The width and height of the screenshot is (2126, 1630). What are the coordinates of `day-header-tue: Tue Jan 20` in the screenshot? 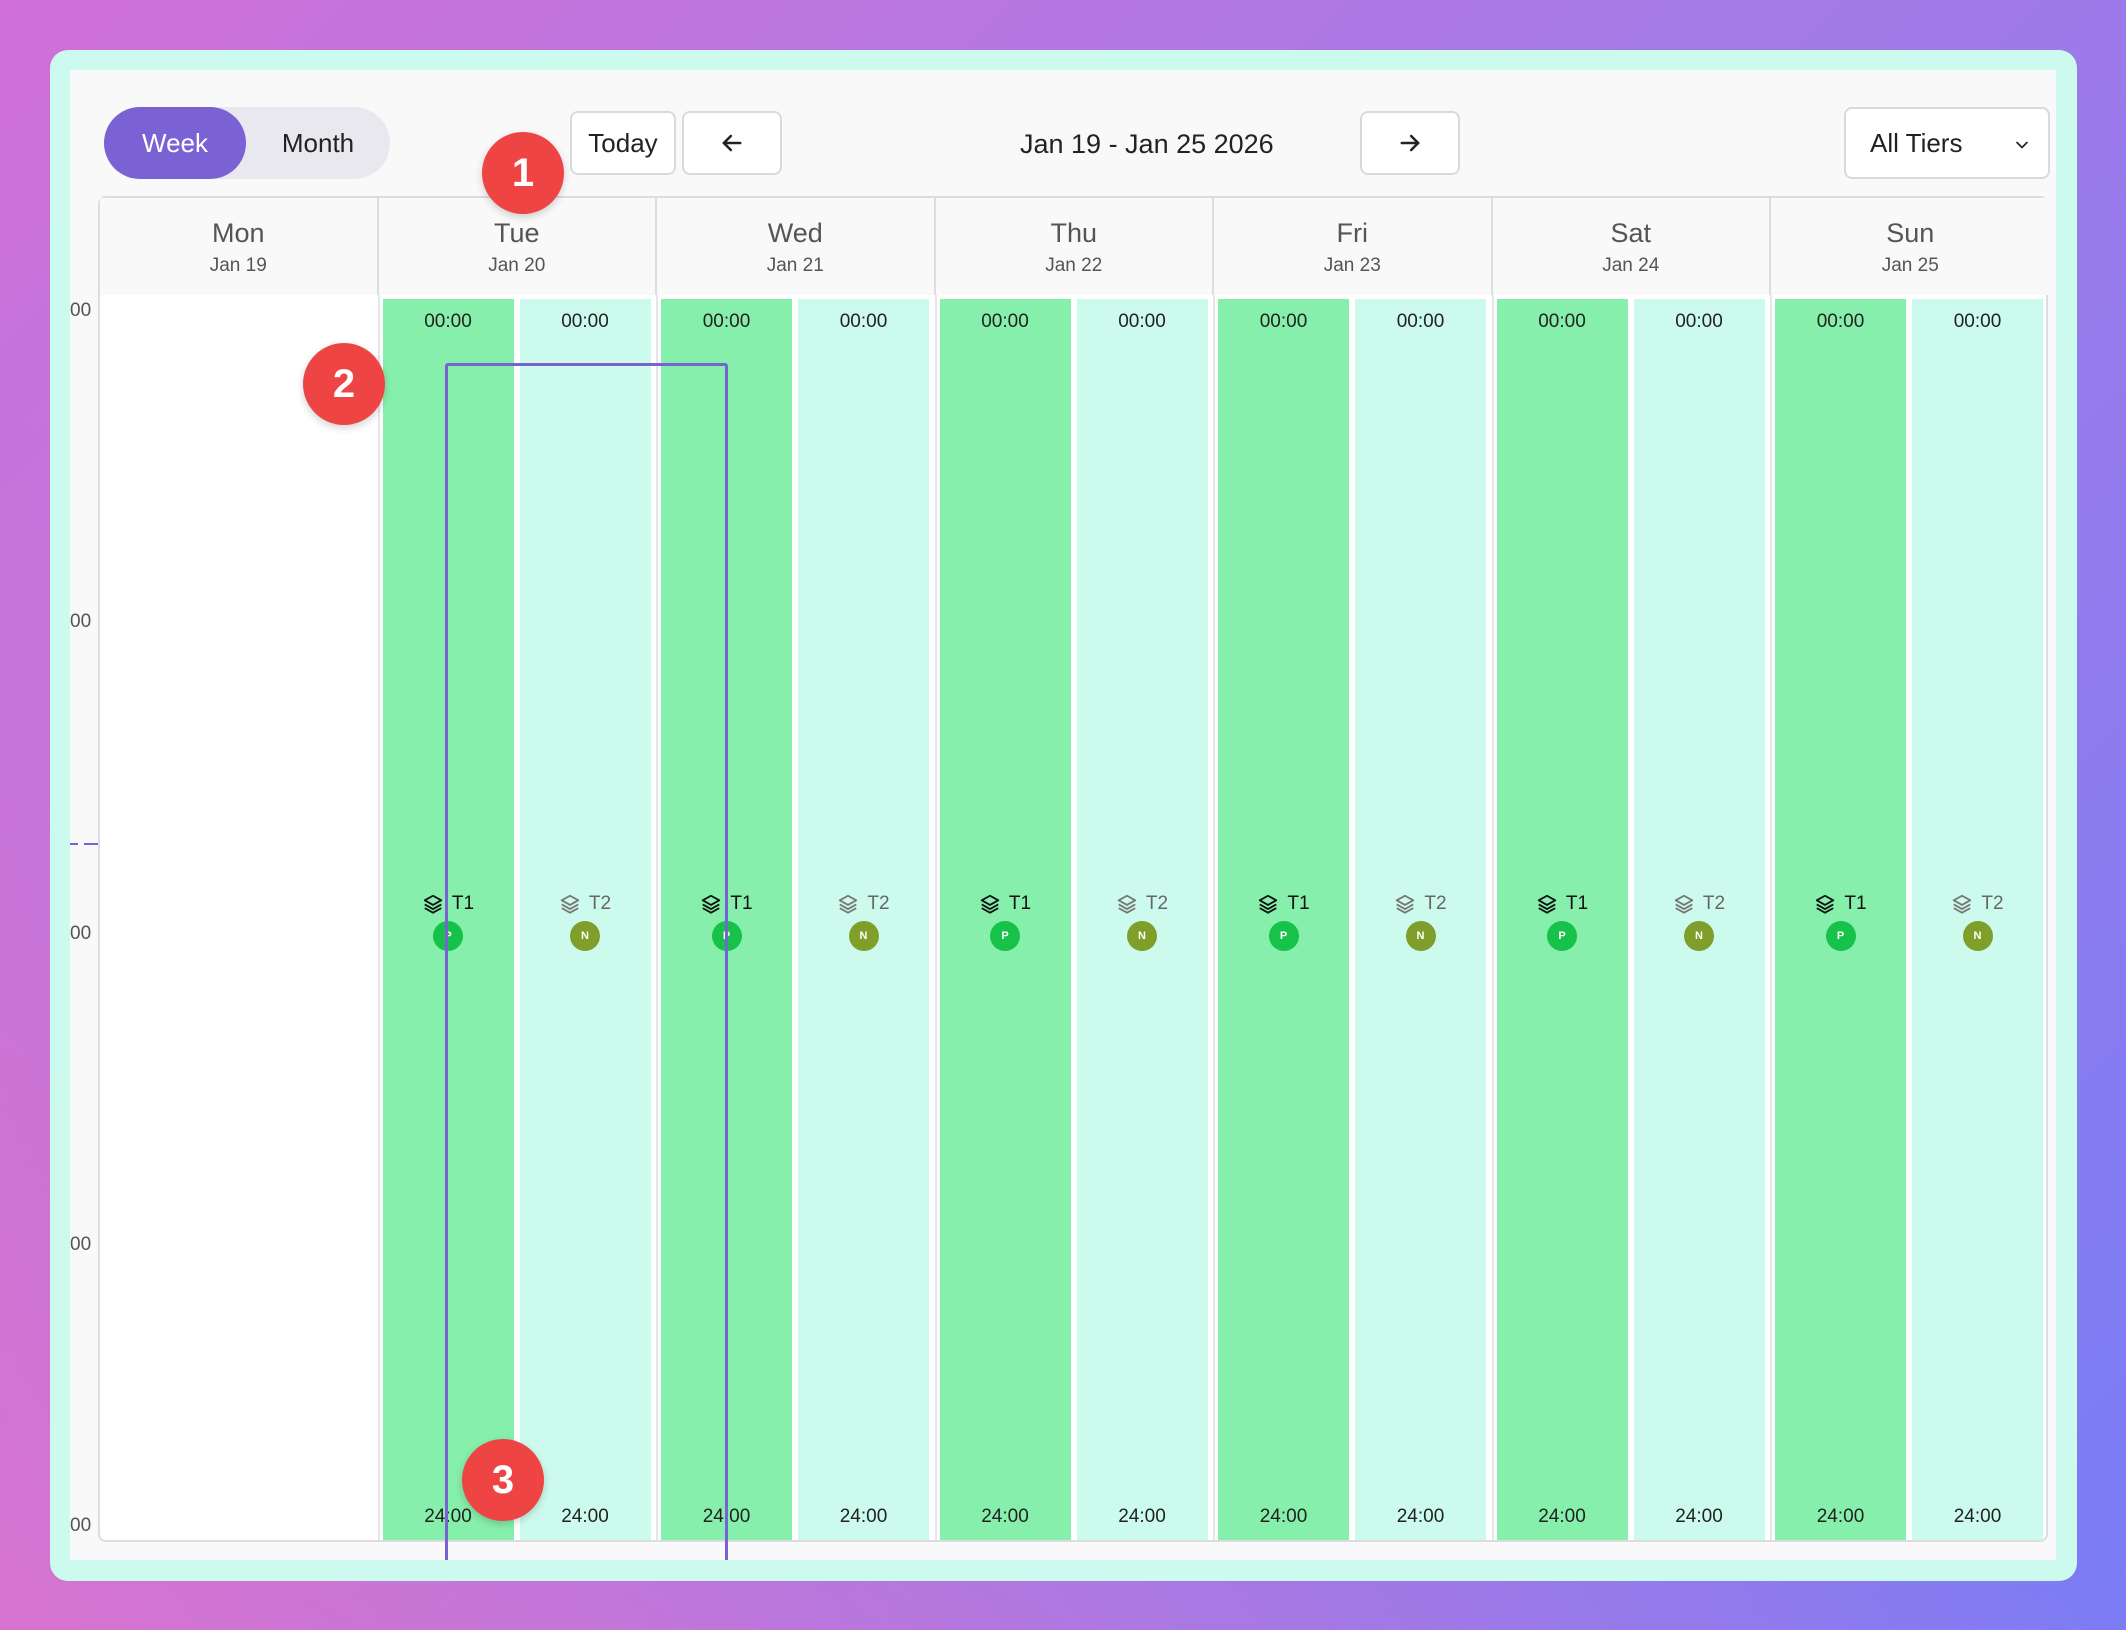 It's located at (517, 246).